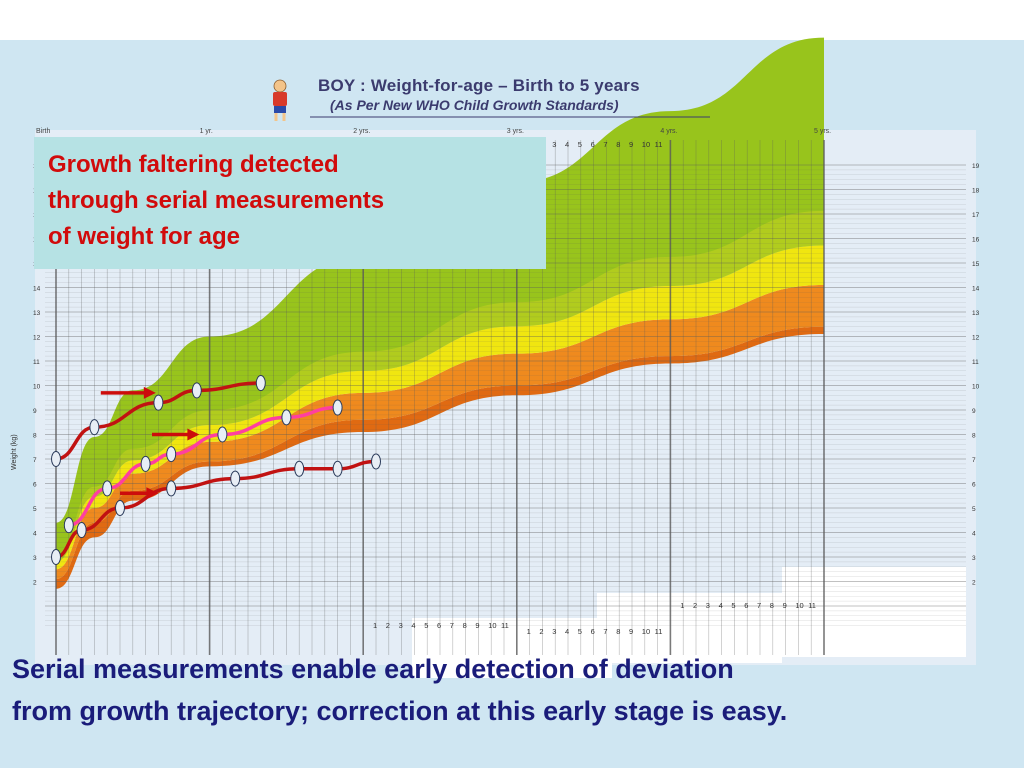 The width and height of the screenshot is (1024, 773). Describe the element at coordinates (976, 240) in the screenshot. I see `y-tick-label: 16` at that location.